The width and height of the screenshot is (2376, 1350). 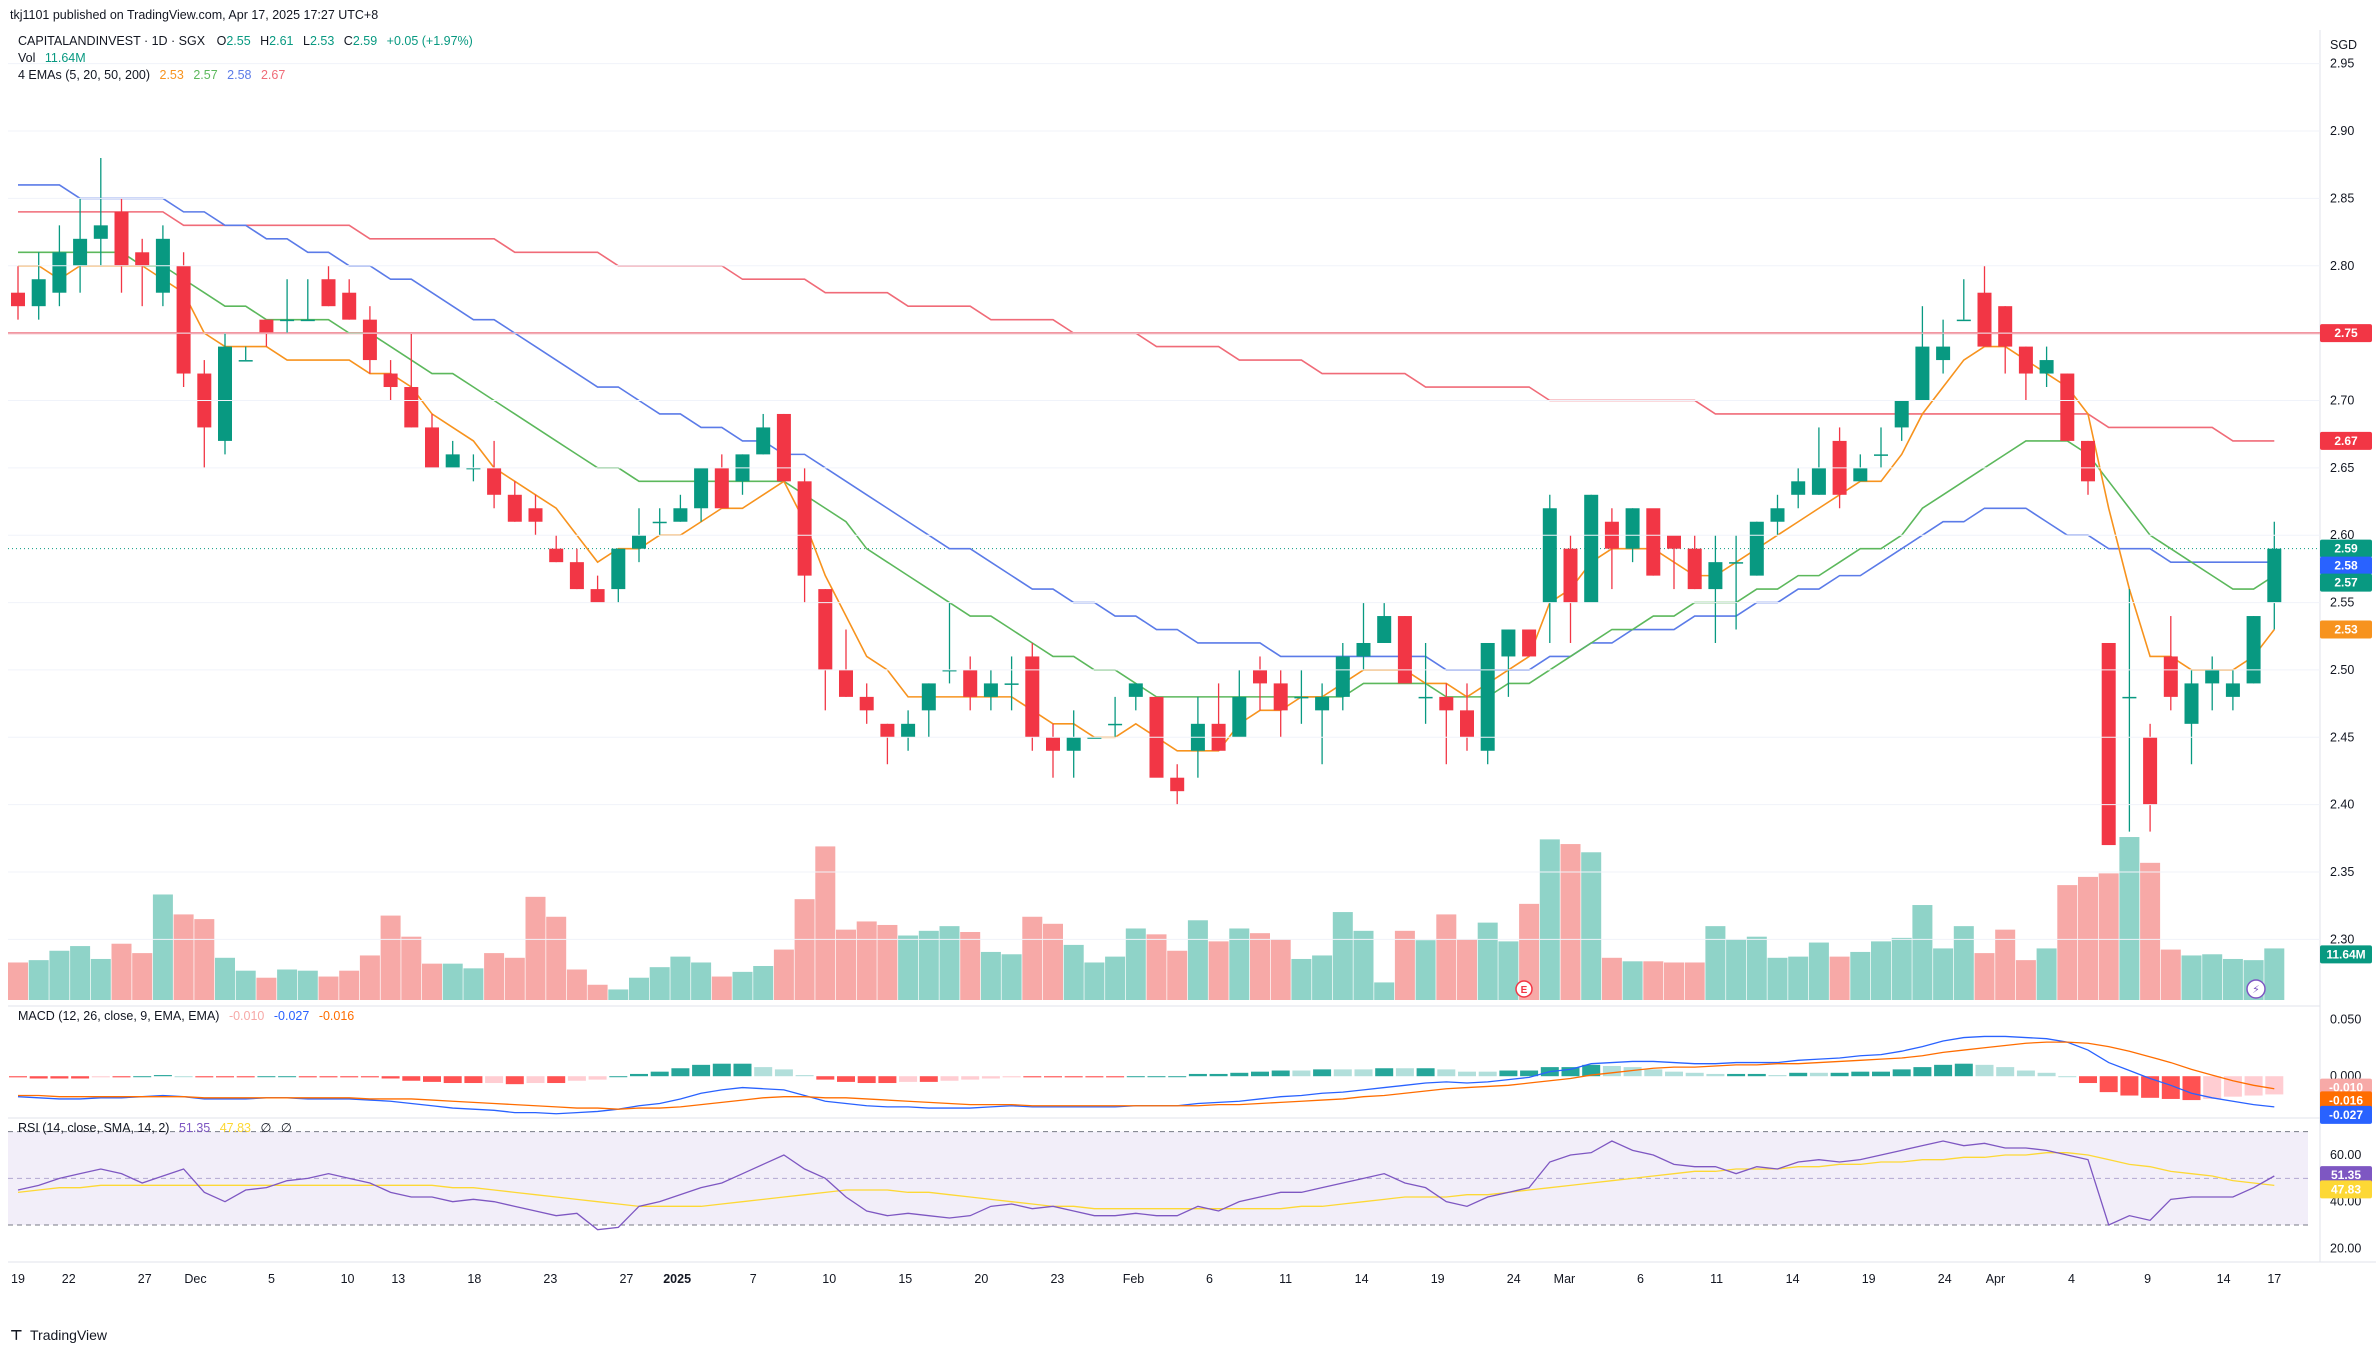 What do you see at coordinates (65, 58) in the screenshot?
I see `legend-vol-value: 11.64M` at bounding box center [65, 58].